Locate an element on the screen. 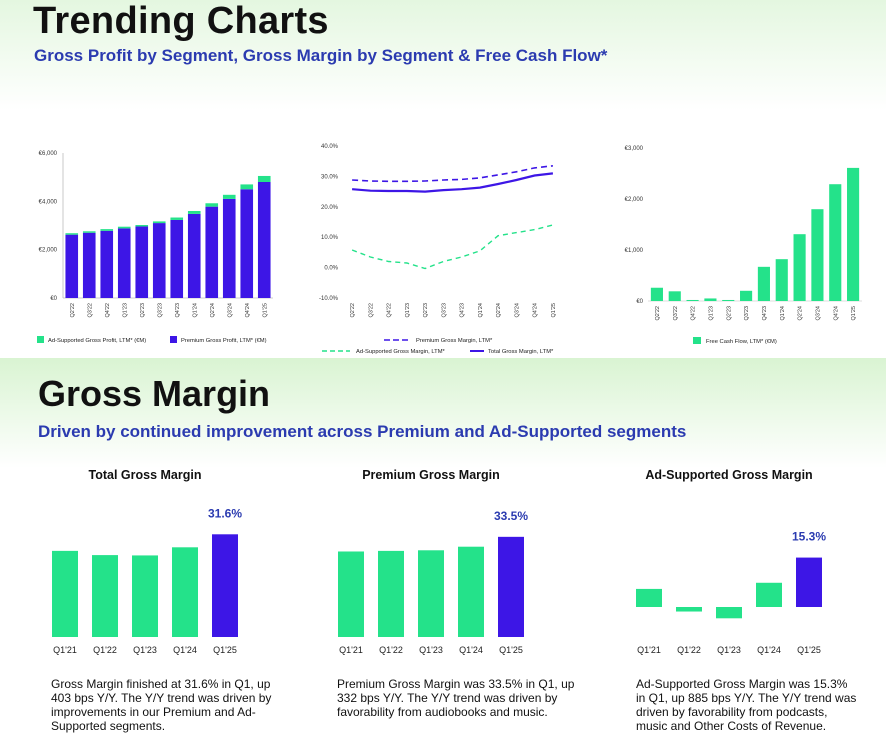  chart2-line-total-gross-margin-ltm is located at coordinates (453, 182).